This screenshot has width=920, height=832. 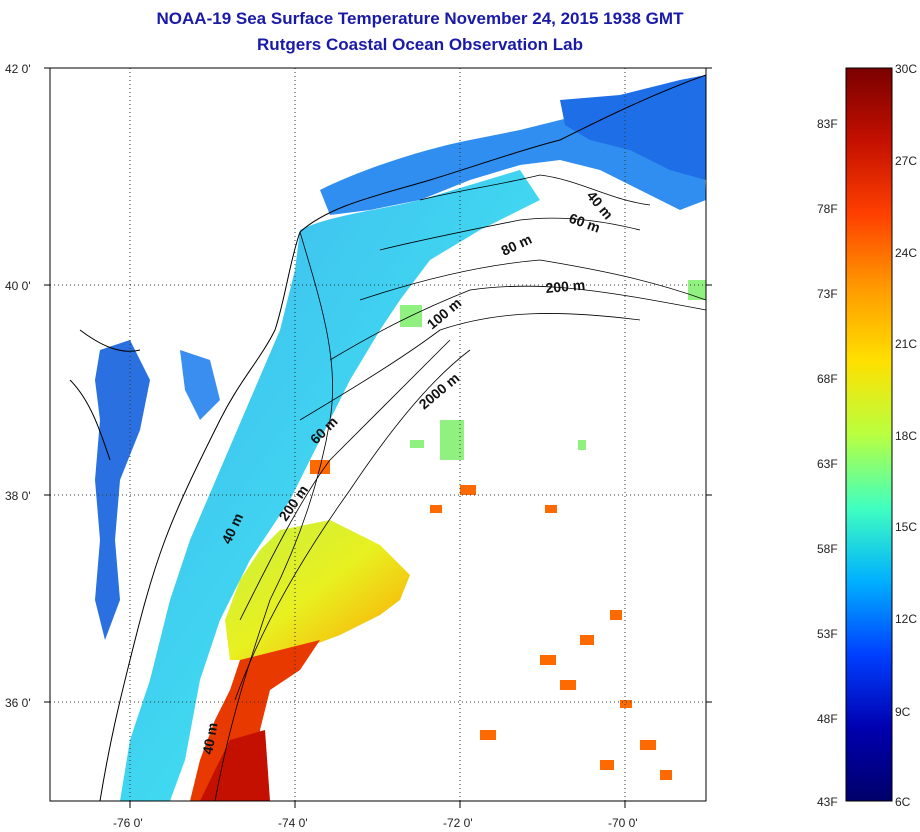 I want to click on cbar-c-18: 18C, so click(x=906, y=436).